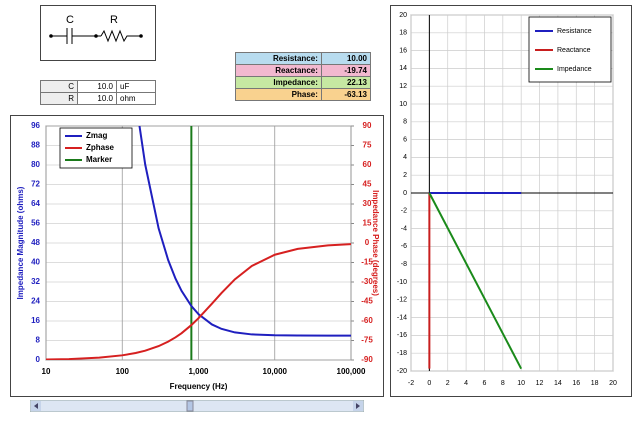 The height and width of the screenshot is (421, 640). What do you see at coordinates (367, 262) in the screenshot?
I see `y2-tick-label: -15` at bounding box center [367, 262].